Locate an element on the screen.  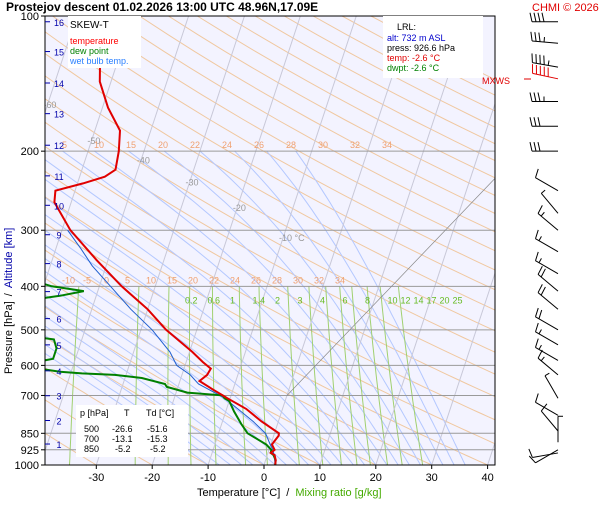
mixing-ratio-label: 20 is located at coordinates (445, 300).